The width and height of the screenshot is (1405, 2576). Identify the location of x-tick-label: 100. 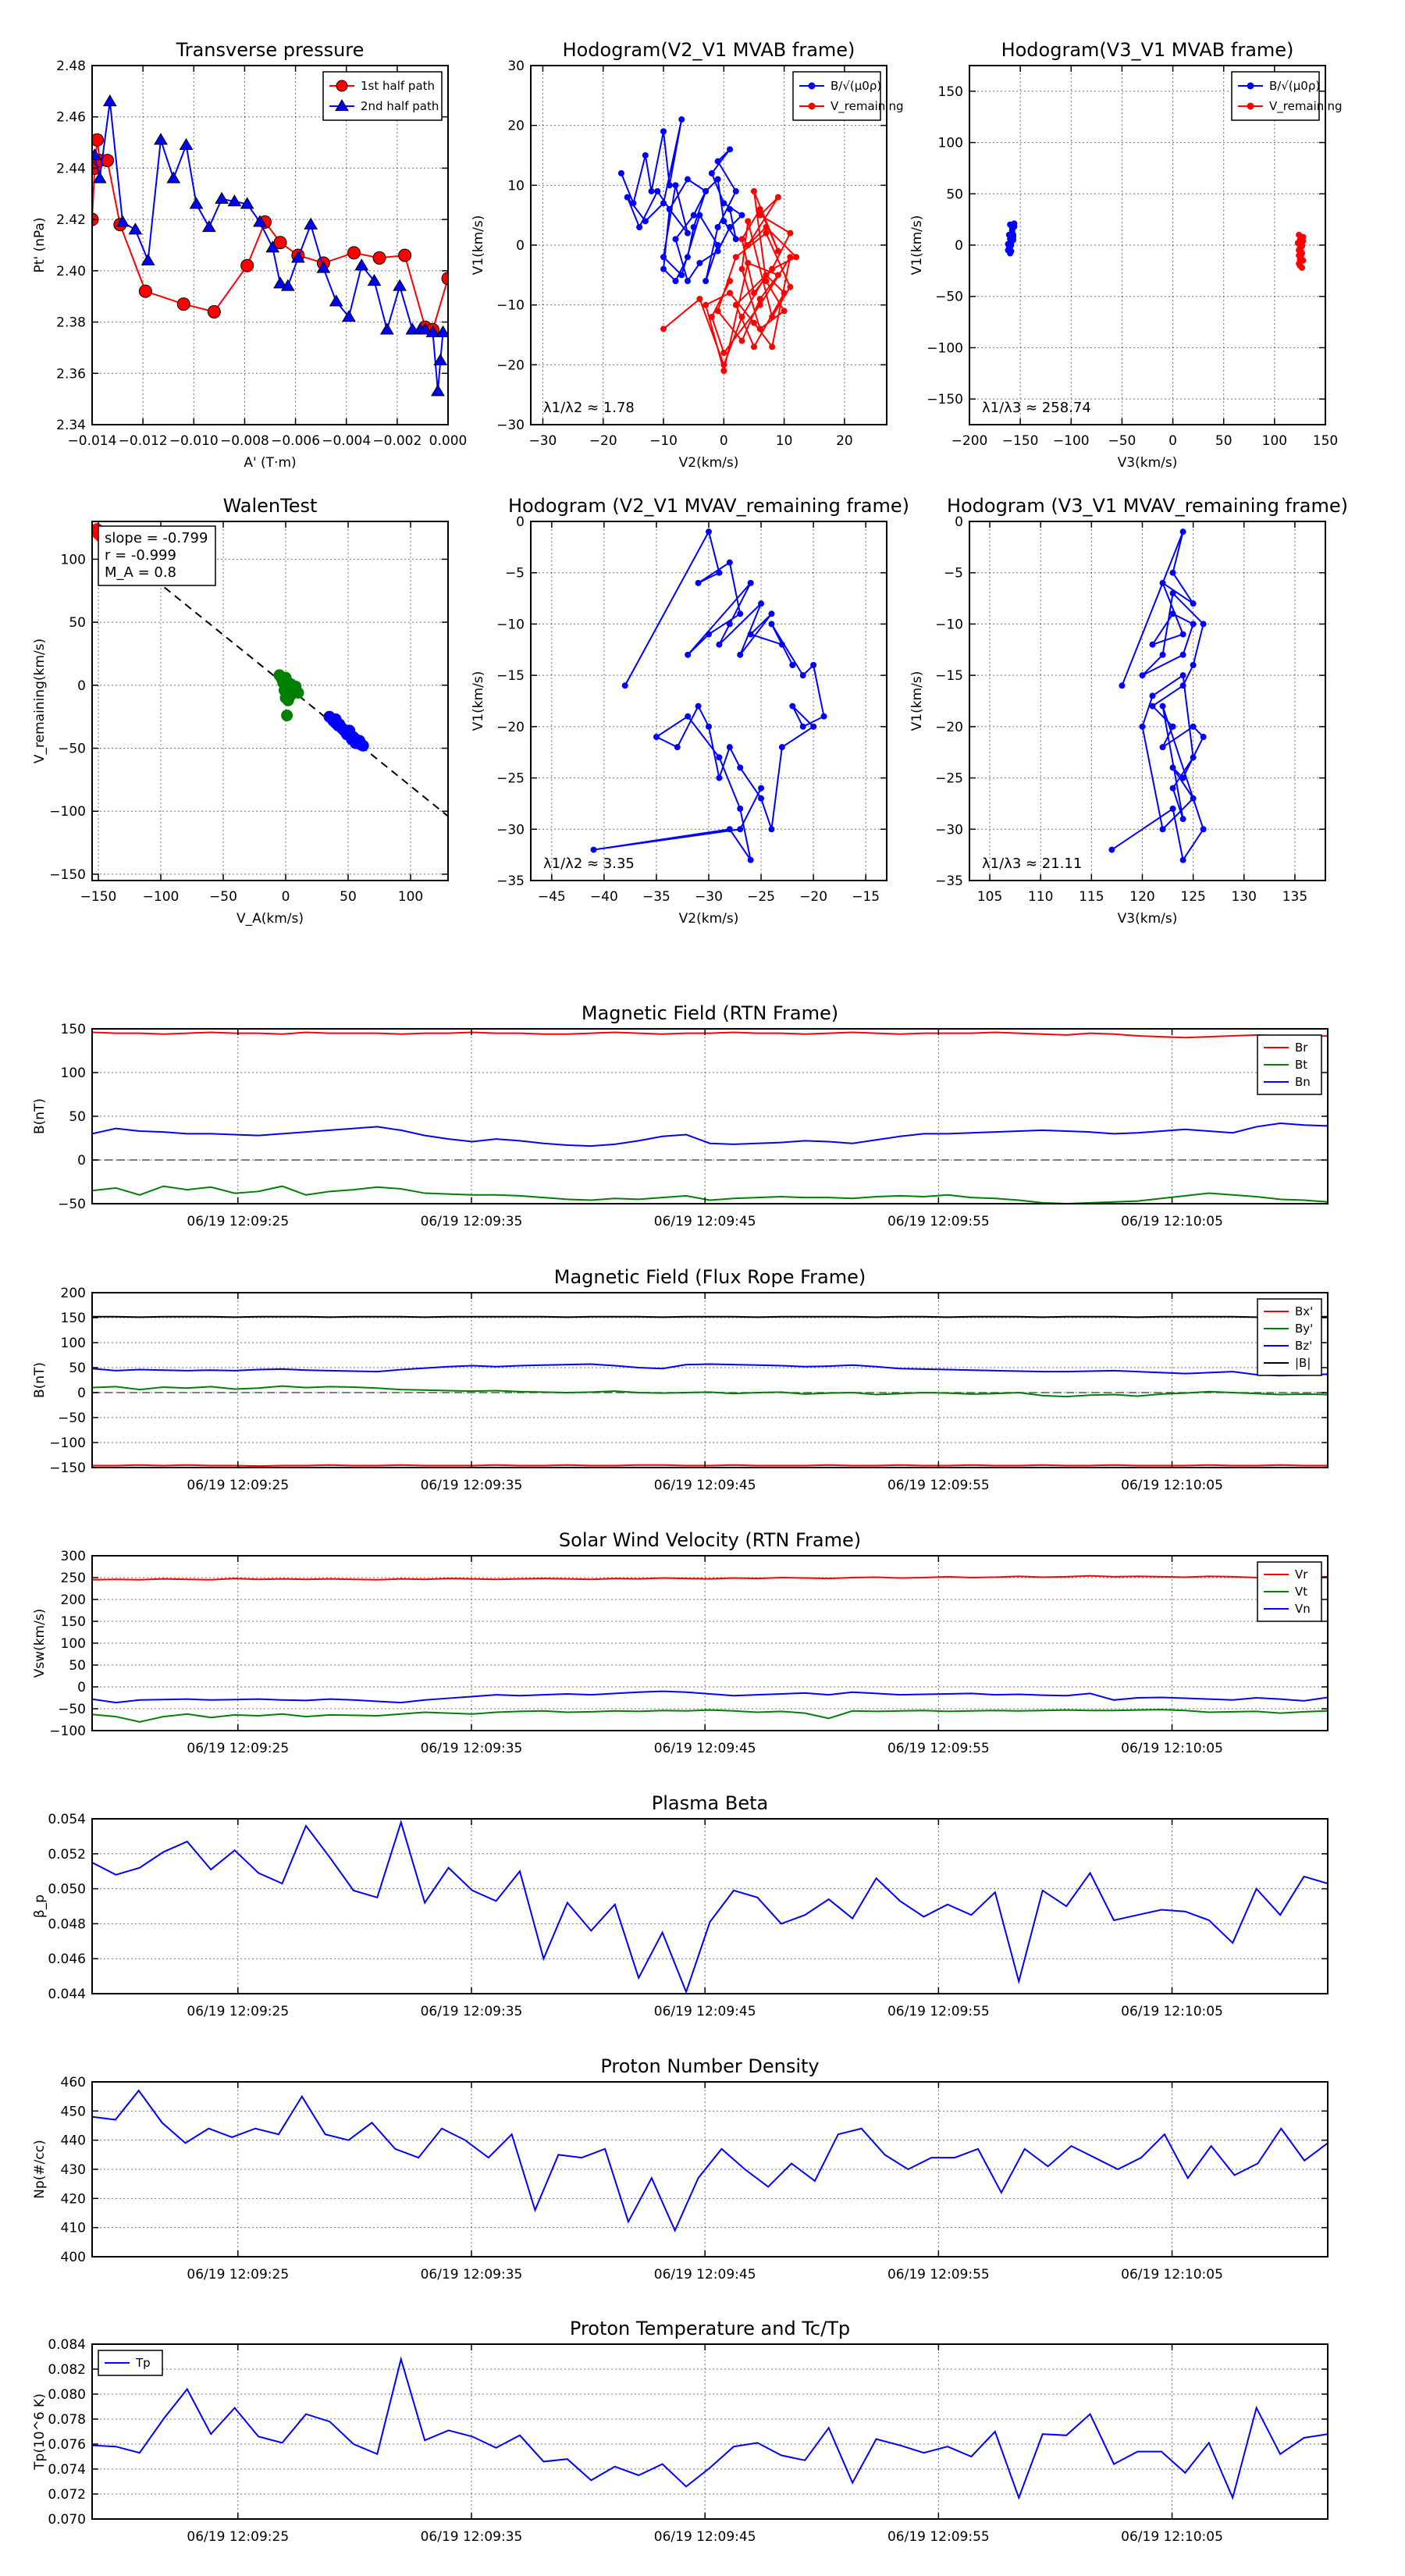
(411, 897).